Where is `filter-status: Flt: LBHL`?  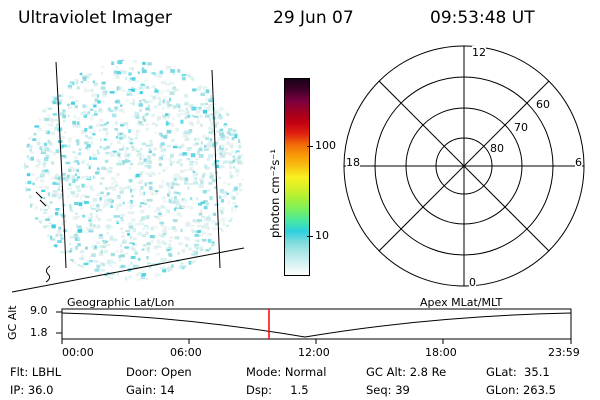
filter-status: Flt: LBHL is located at coordinates (36, 372).